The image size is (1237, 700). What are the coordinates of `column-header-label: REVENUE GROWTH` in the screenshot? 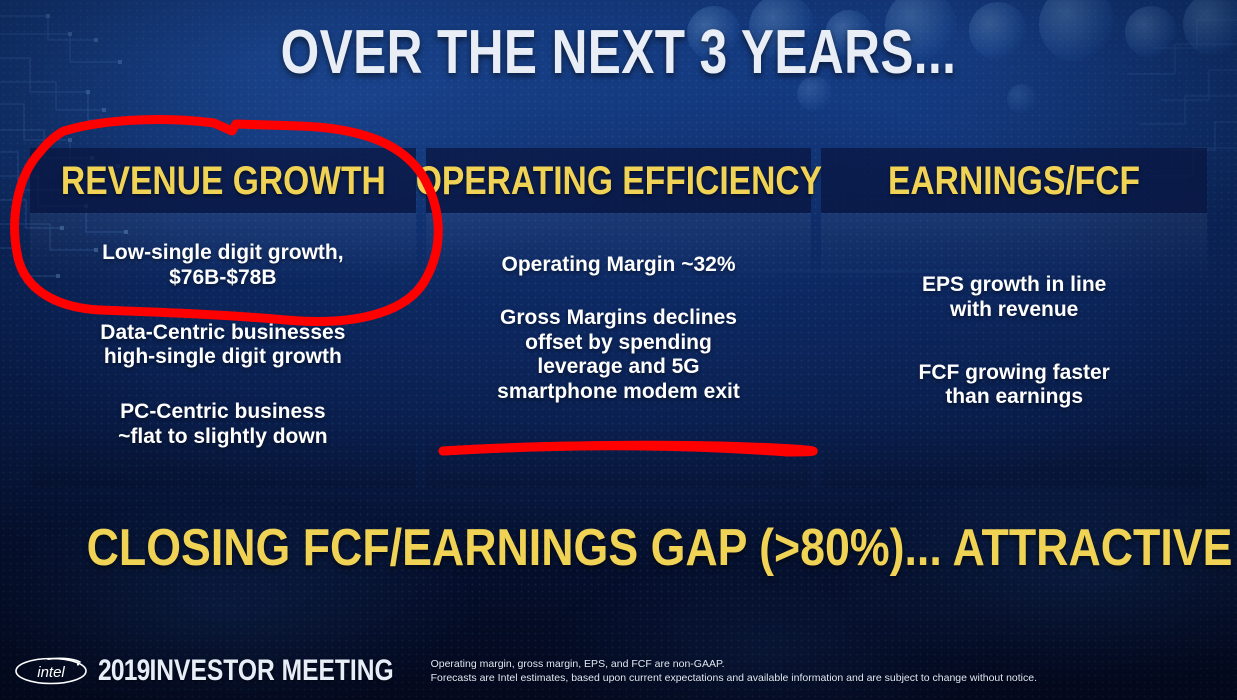 It's located at (223, 180).